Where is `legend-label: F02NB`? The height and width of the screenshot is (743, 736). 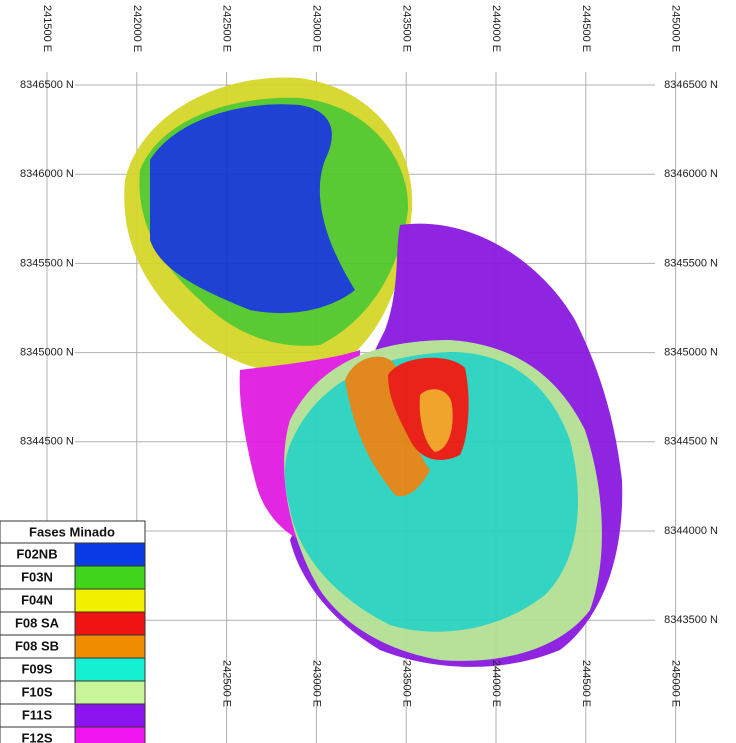
legend-label: F02NB is located at coordinates (36, 553).